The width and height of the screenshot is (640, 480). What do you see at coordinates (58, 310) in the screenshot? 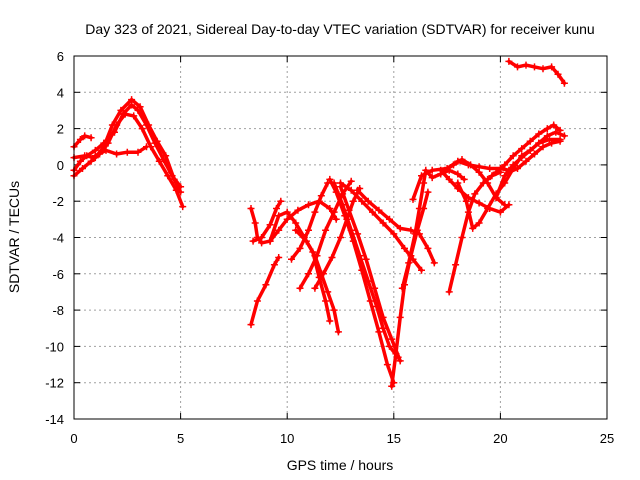
I see `y-tick-label: -8` at bounding box center [58, 310].